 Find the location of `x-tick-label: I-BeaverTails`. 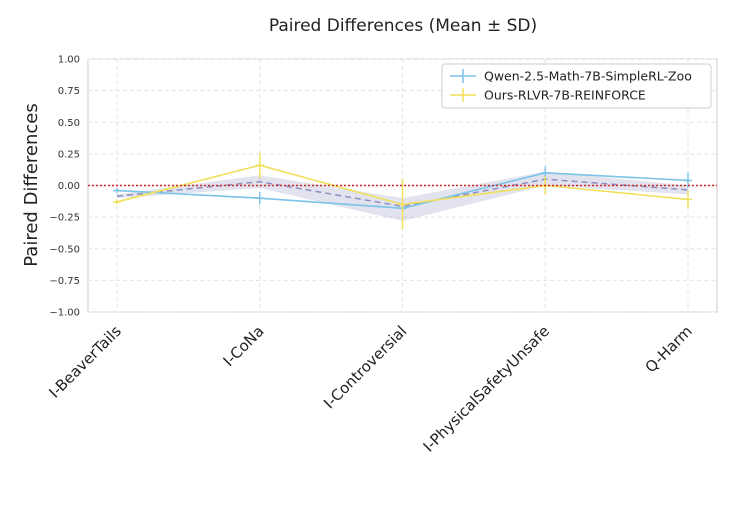

x-tick-label: I-BeaverTails is located at coordinates (85, 362).